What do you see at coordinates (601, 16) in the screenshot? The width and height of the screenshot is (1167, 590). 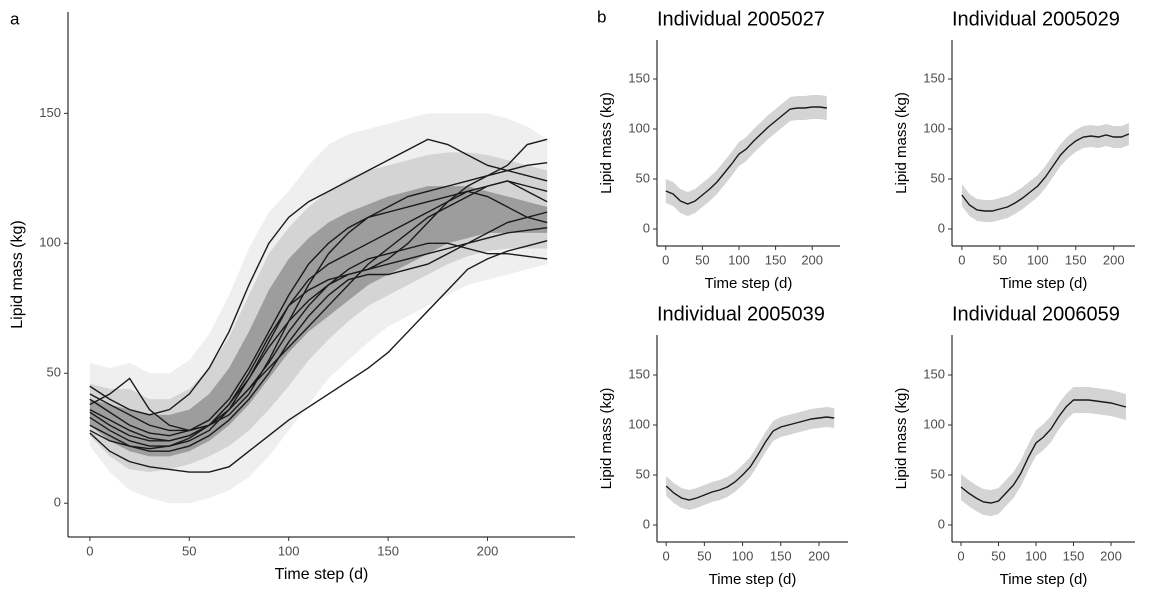 I see `panel-label: b` at bounding box center [601, 16].